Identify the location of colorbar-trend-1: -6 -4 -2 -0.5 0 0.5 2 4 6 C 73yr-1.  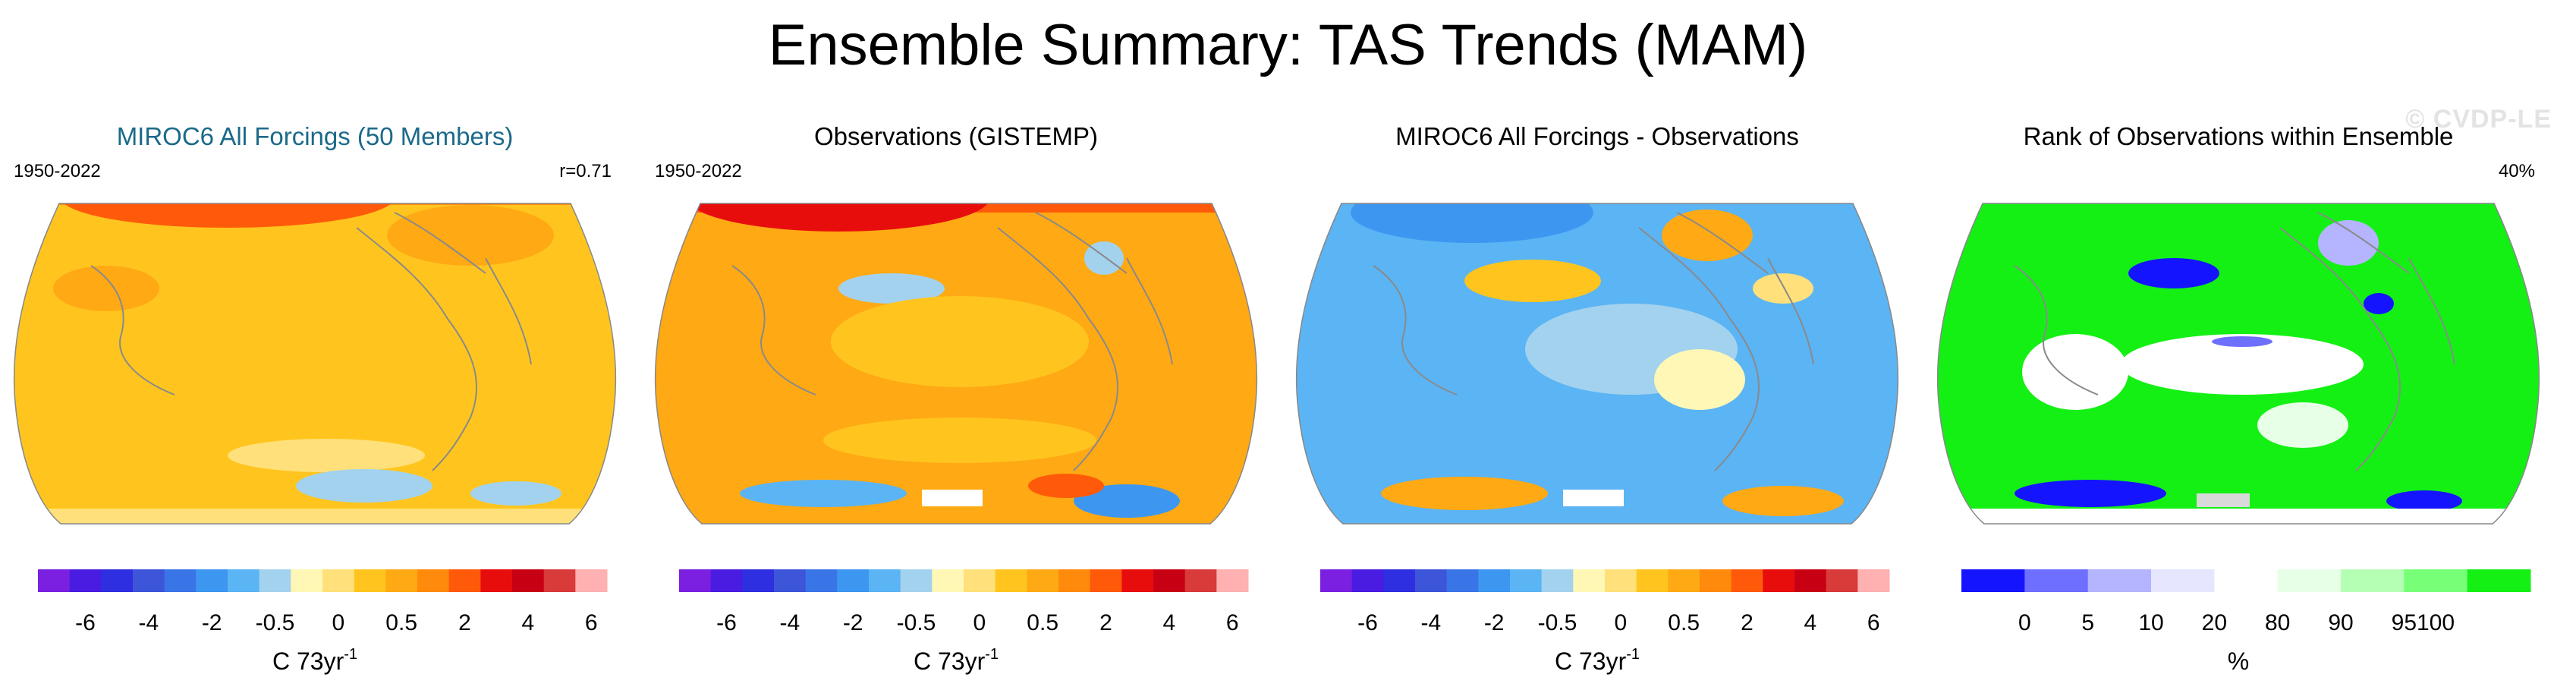
(323, 622).